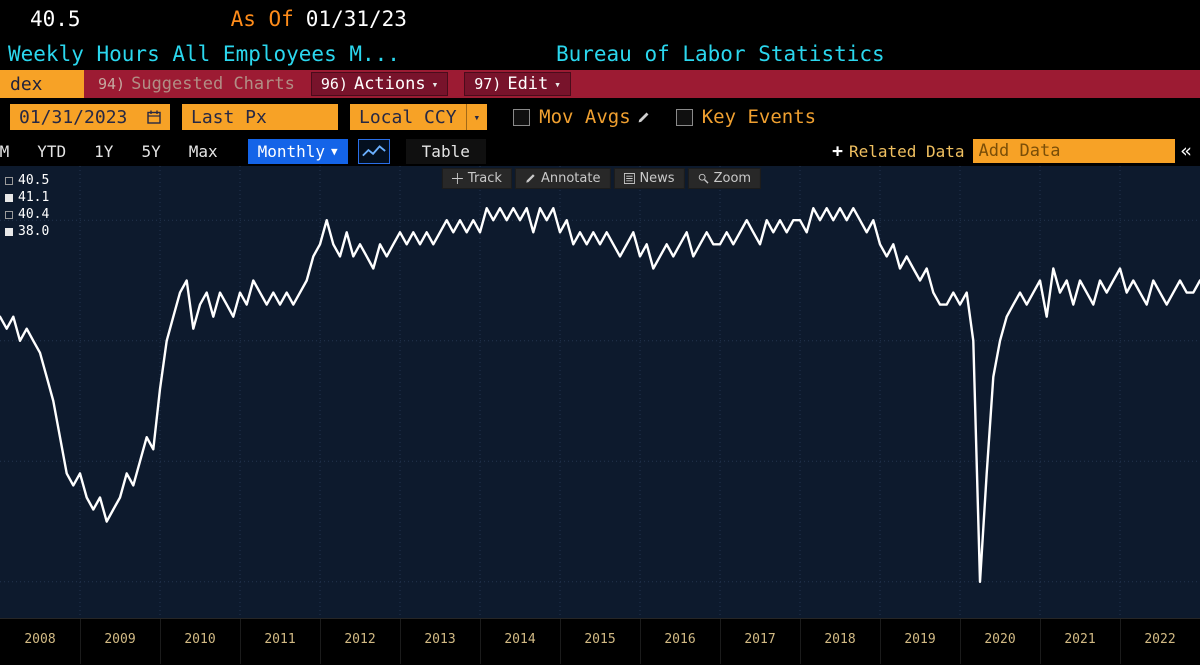  I want to click on index-field-truncated: dex, so click(42, 84).